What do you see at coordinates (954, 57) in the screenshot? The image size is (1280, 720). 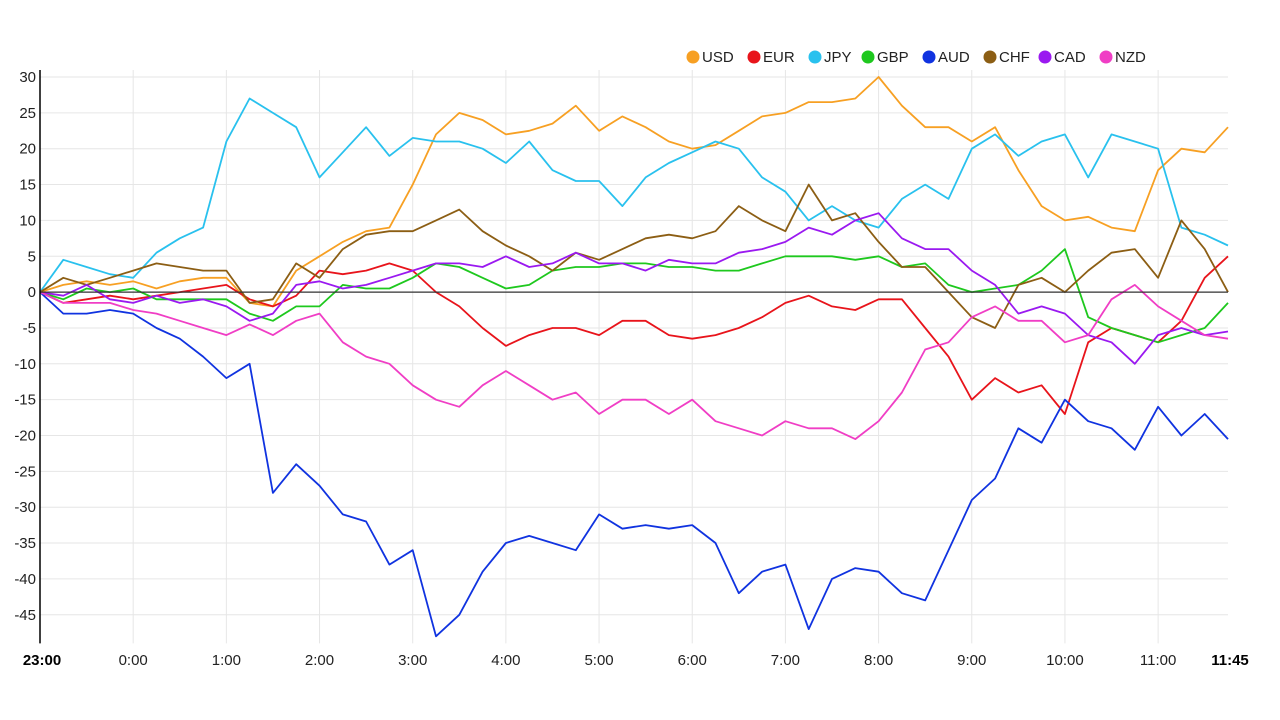 I see `legend-label: AUD` at bounding box center [954, 57].